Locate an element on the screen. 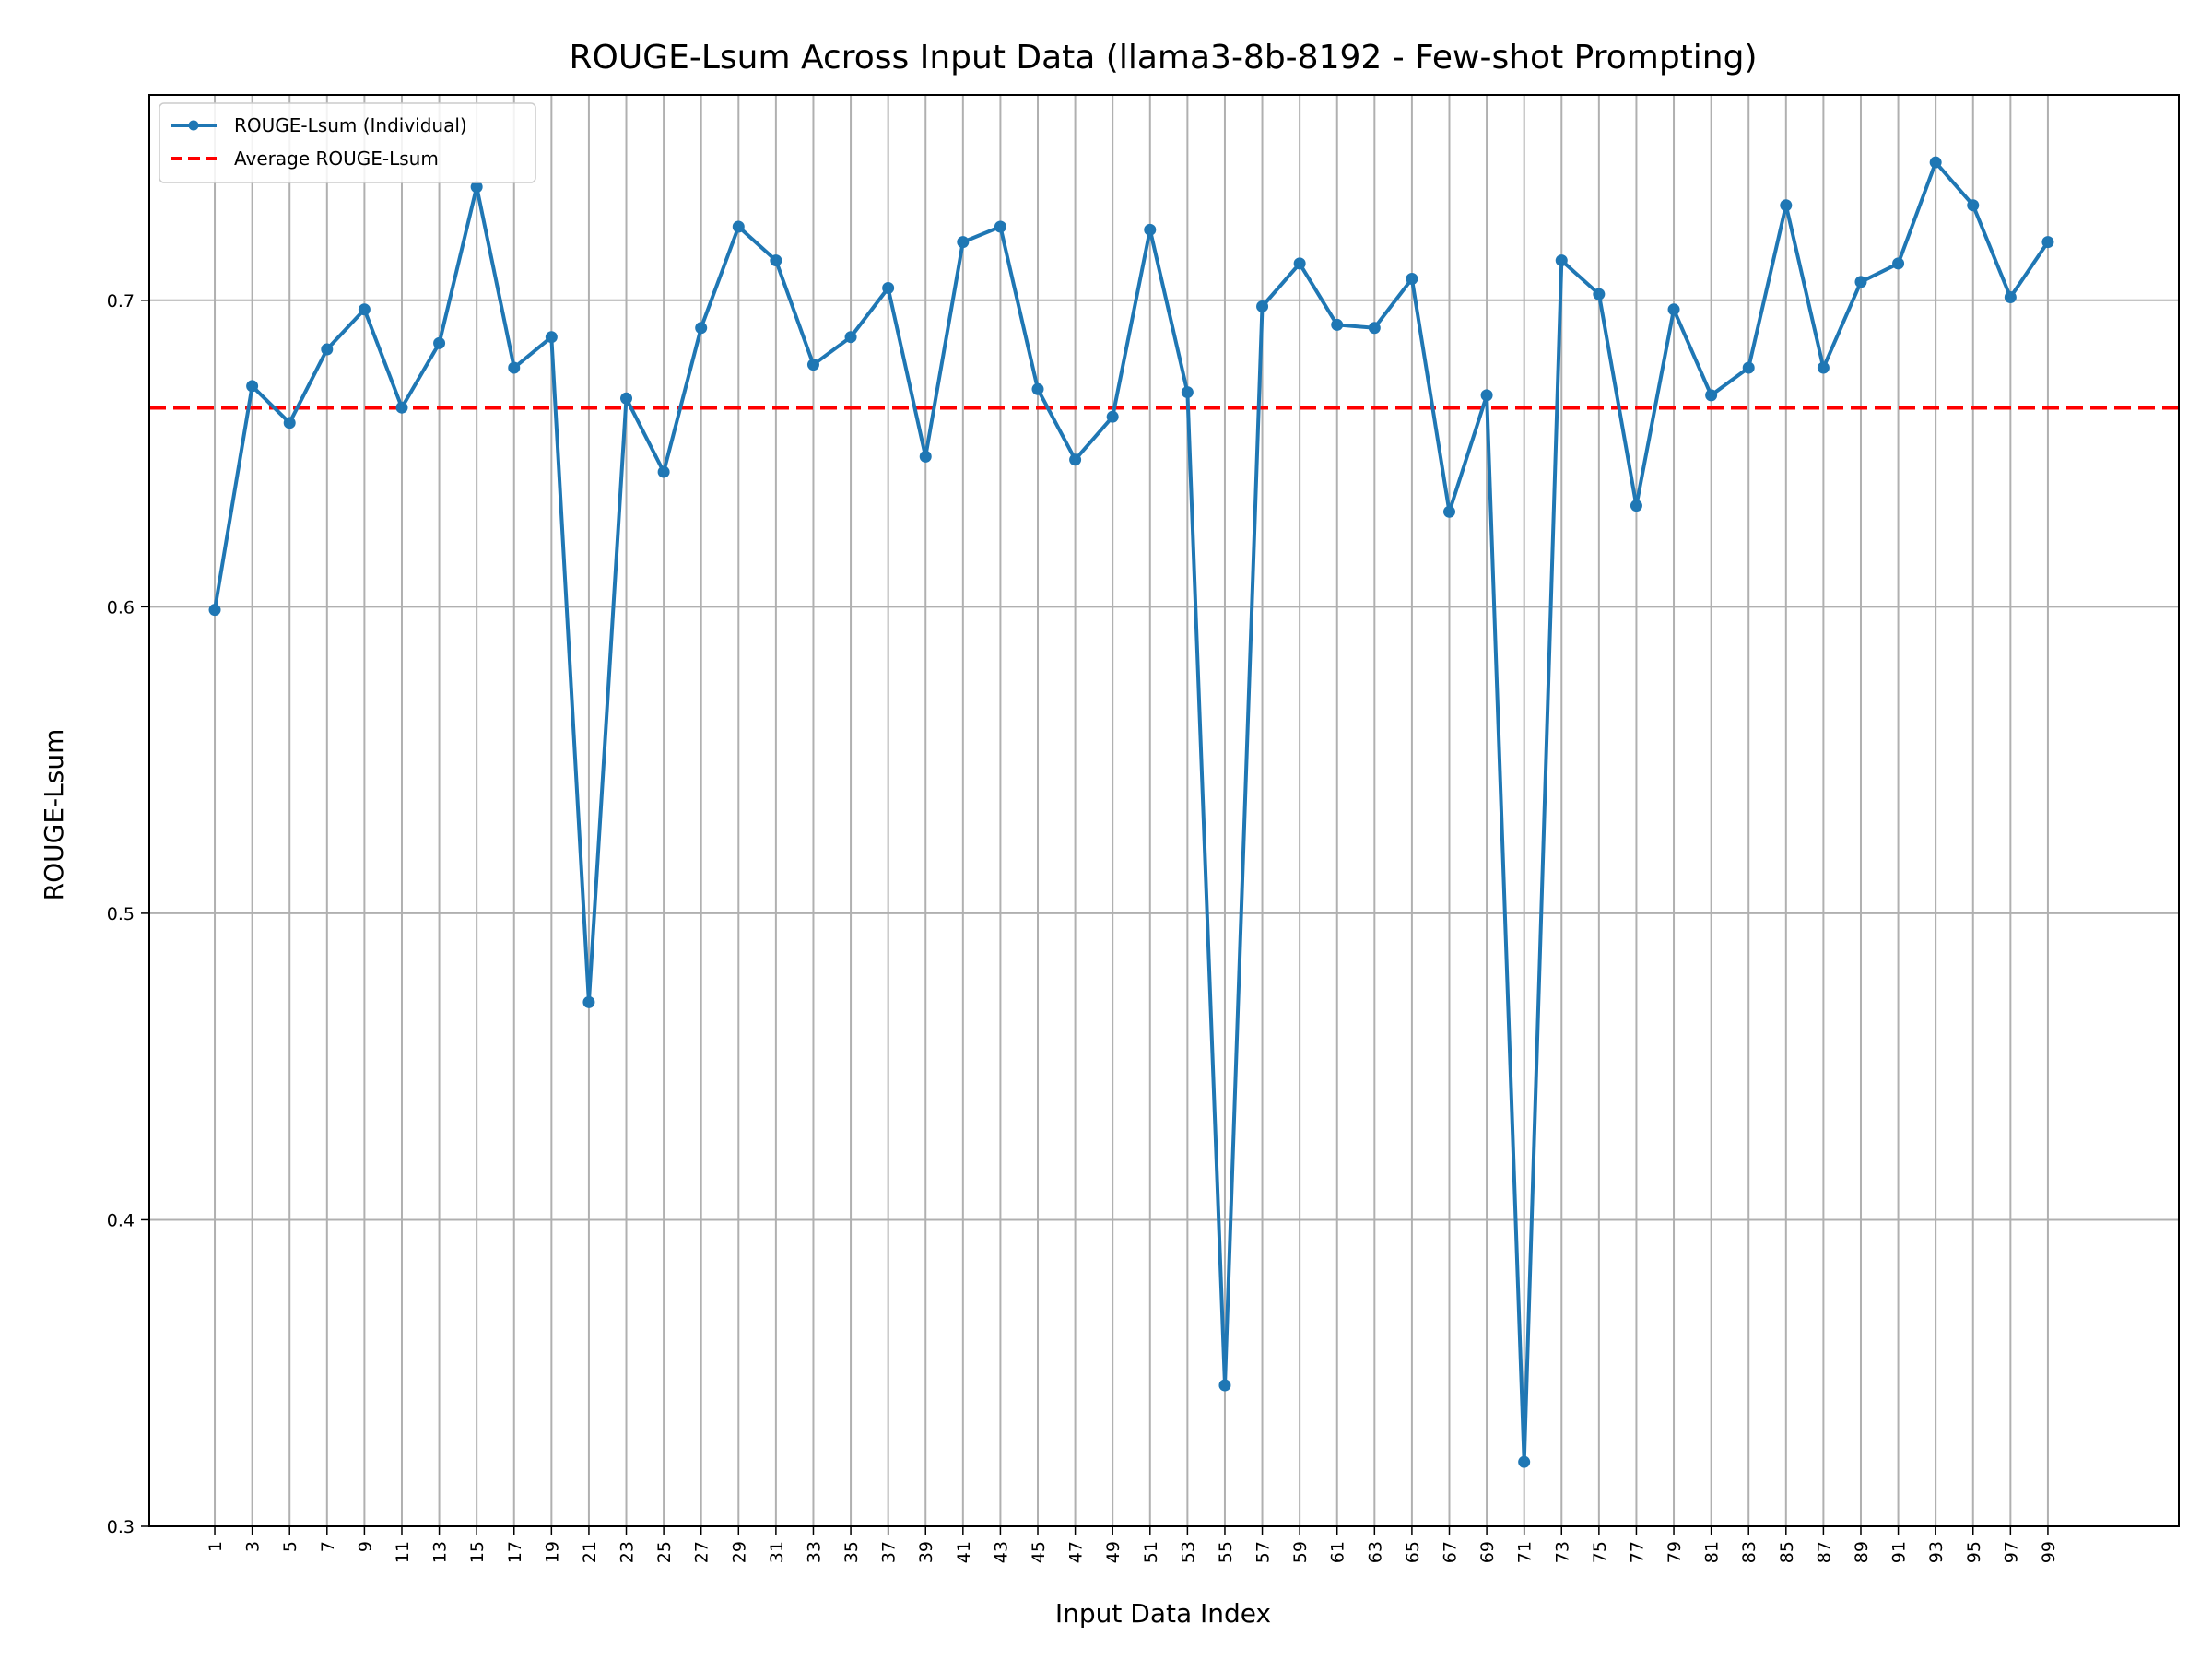 The image size is (2212, 1659). x-tick-label: 43 is located at coordinates (1001, 1552).